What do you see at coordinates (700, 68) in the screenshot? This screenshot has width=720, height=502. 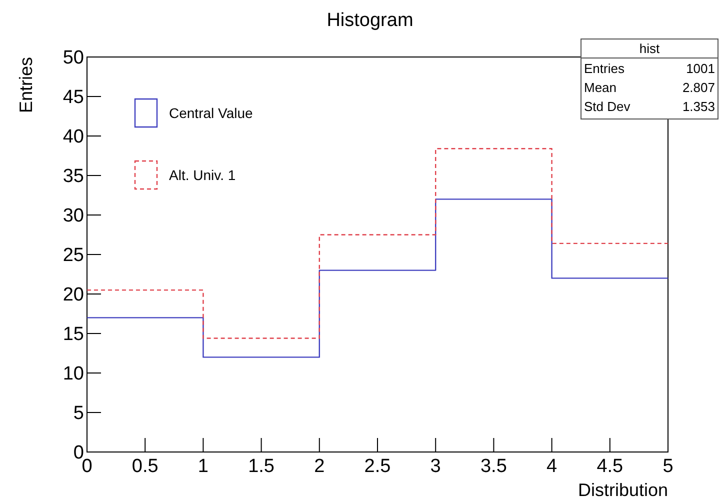 I see `text: 1001` at bounding box center [700, 68].